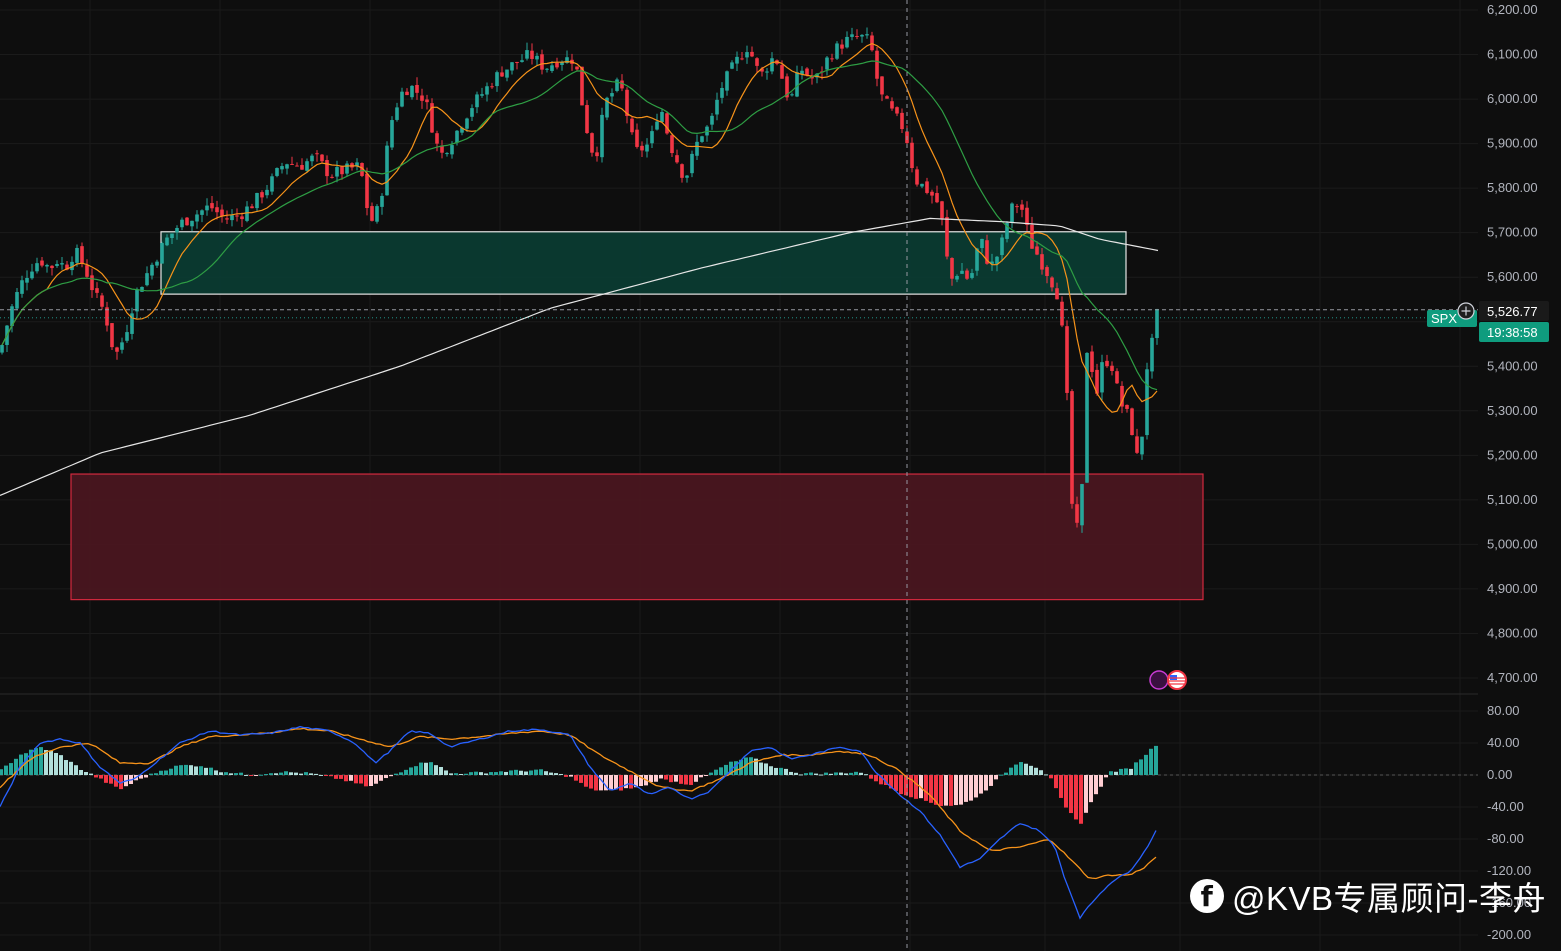 The image size is (1561, 951). I want to click on event-marker-icon, so click(1159, 680).